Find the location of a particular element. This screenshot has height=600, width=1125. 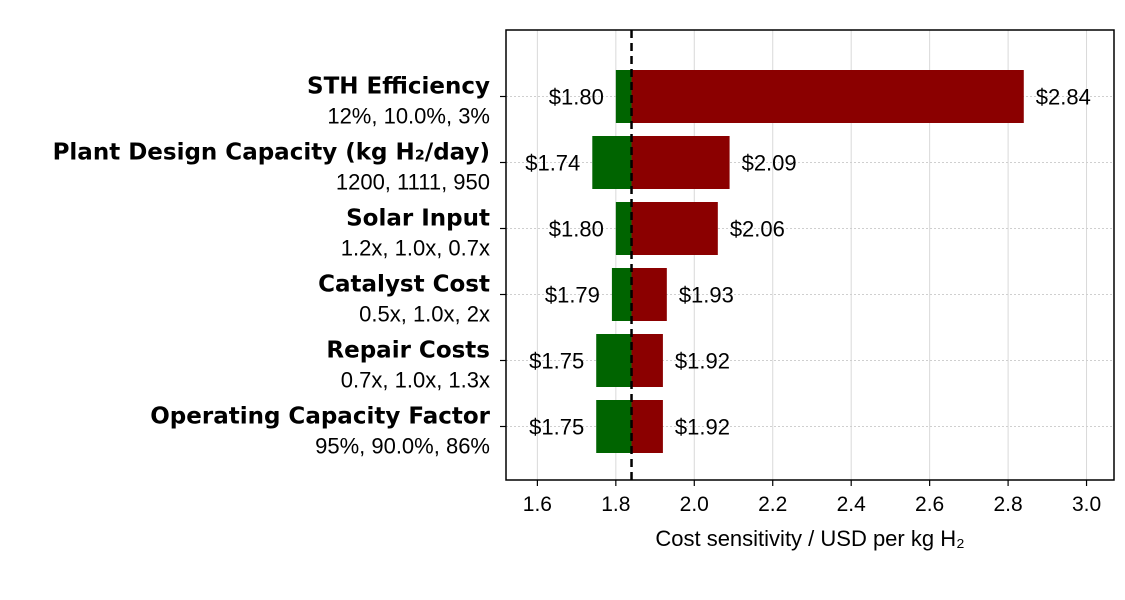

high-value-label: $2.84 is located at coordinates (1063, 97).